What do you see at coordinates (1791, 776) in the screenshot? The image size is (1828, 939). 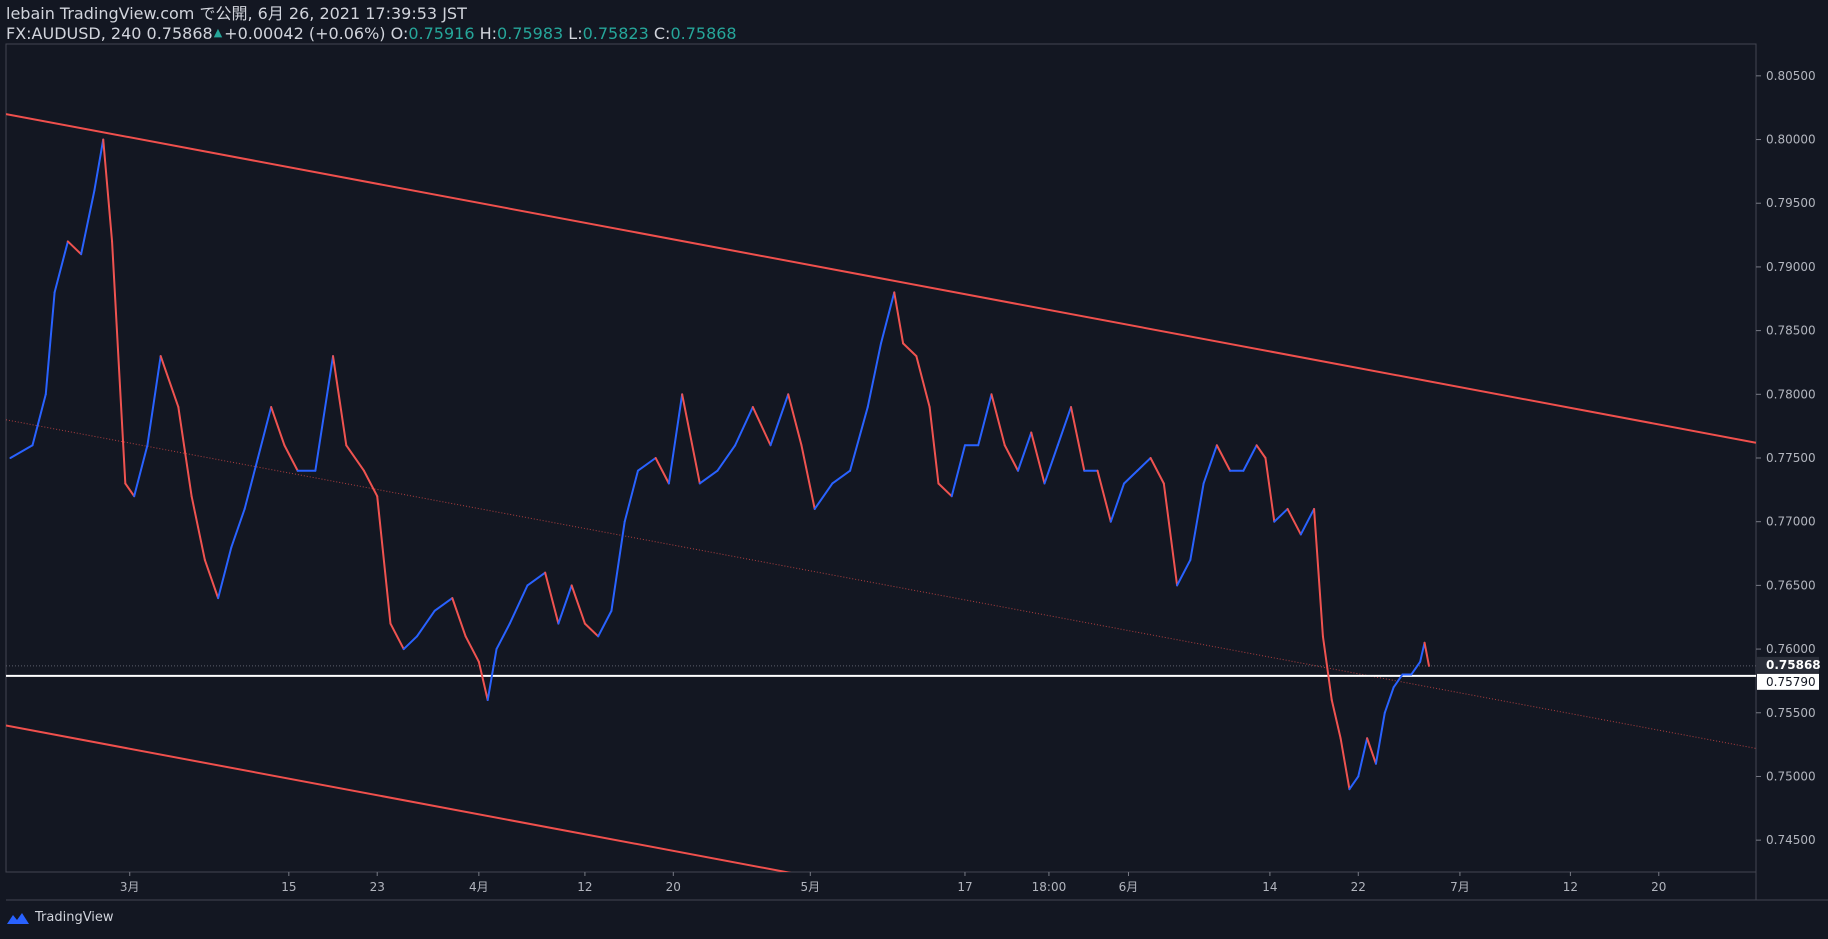 I see `y-tick-label: 0.75000` at bounding box center [1791, 776].